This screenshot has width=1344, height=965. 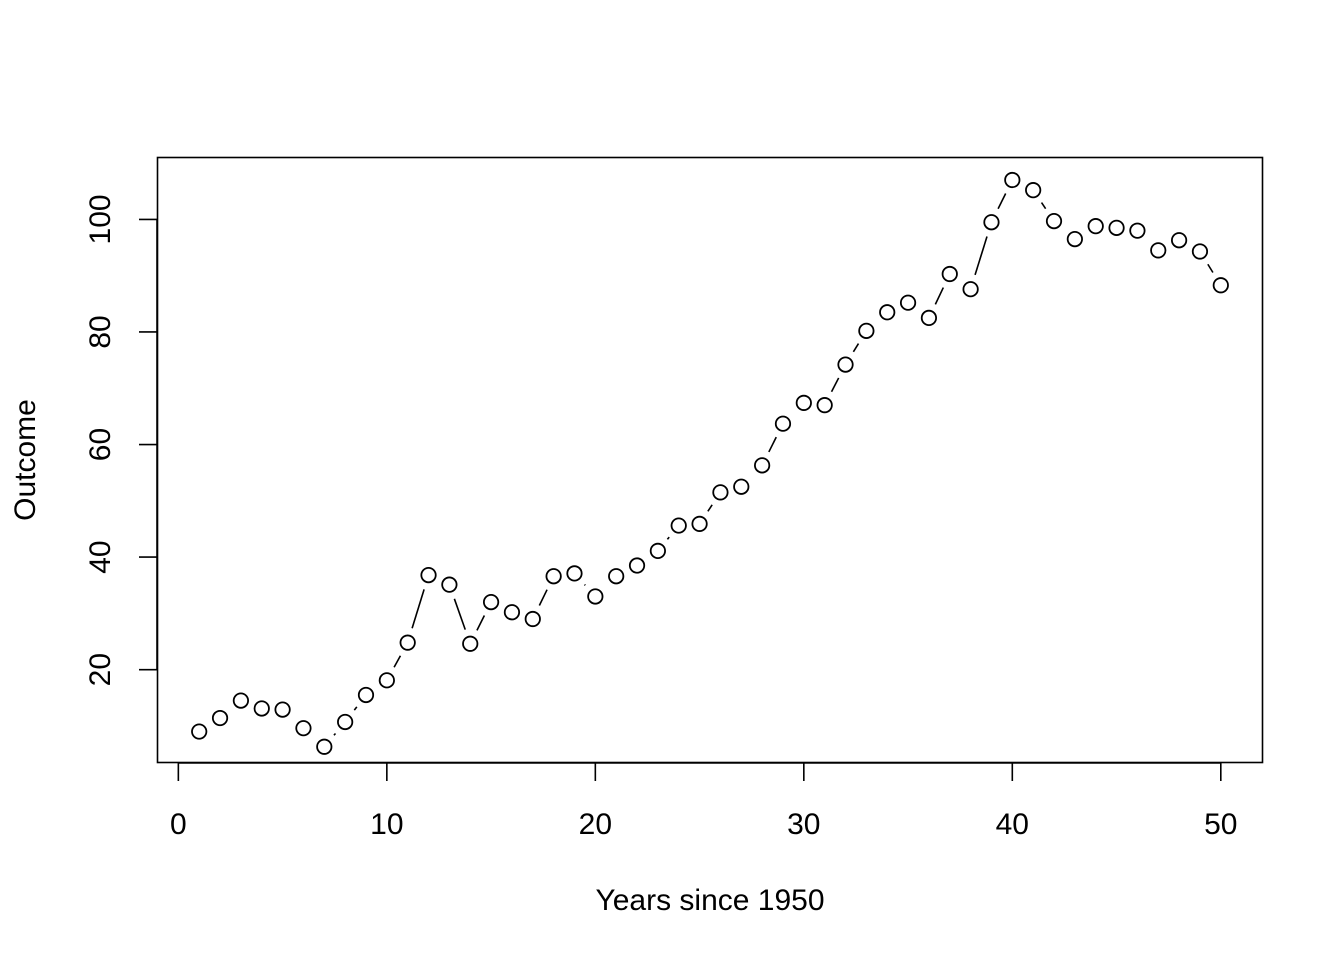 What do you see at coordinates (121, 440) in the screenshot?
I see `y-axis: 20 40 60 80 100` at bounding box center [121, 440].